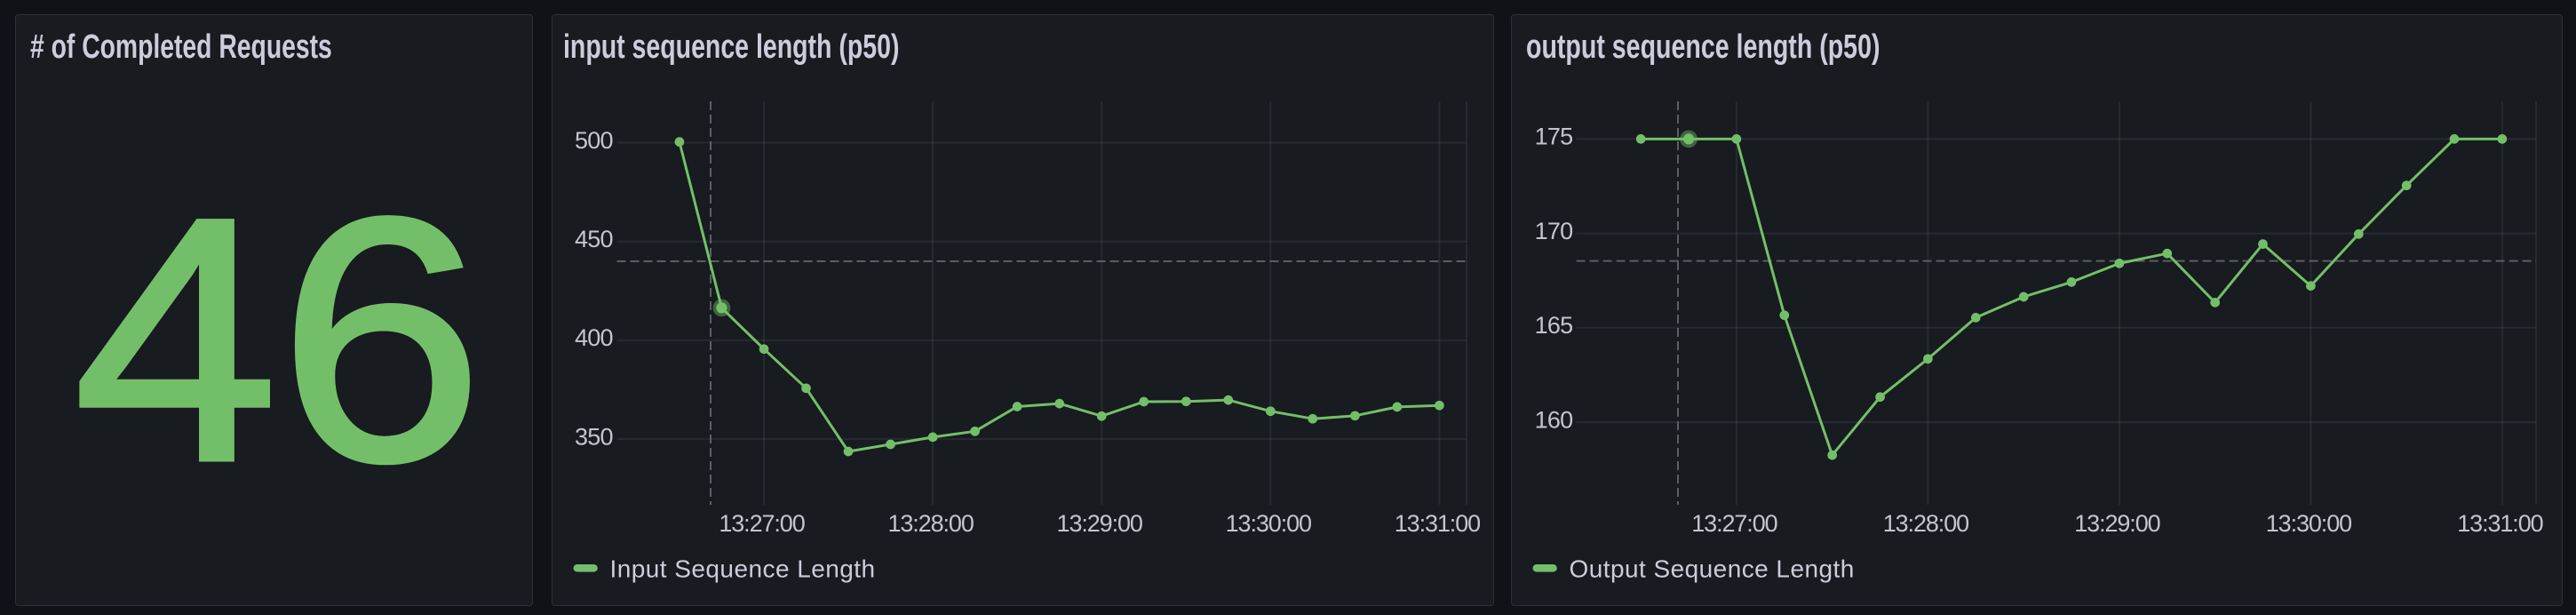  What do you see at coordinates (1554, 231) in the screenshot?
I see `svg-text: 170` at bounding box center [1554, 231].